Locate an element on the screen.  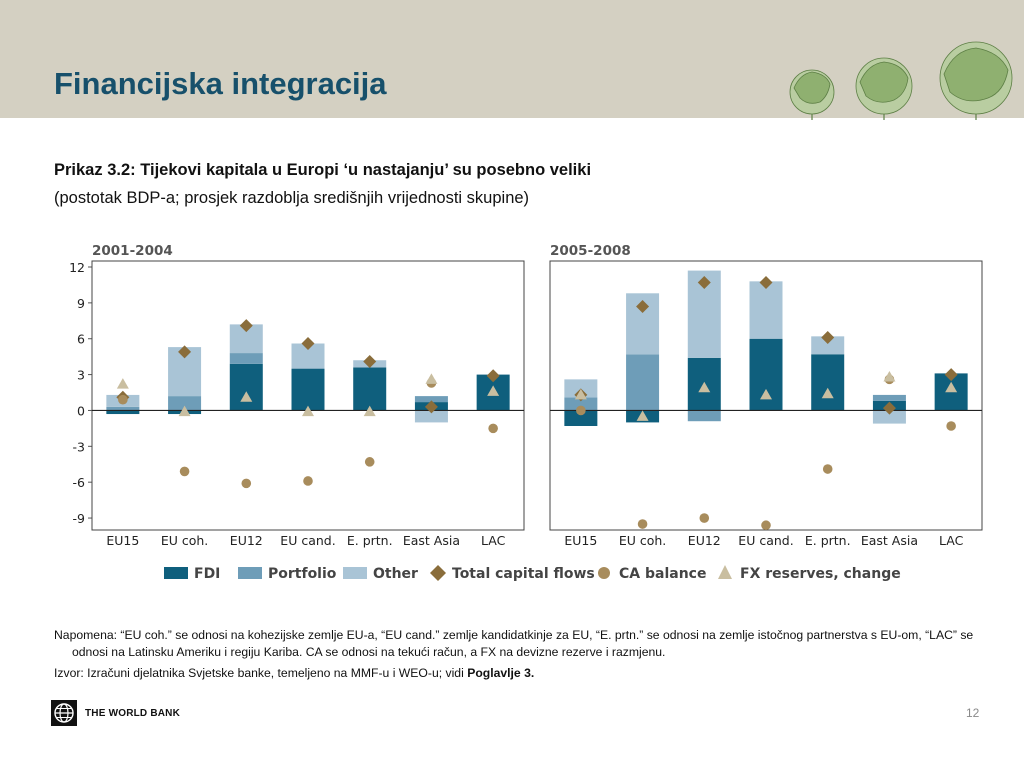
y-tick-label: -6 is located at coordinates (79, 482).